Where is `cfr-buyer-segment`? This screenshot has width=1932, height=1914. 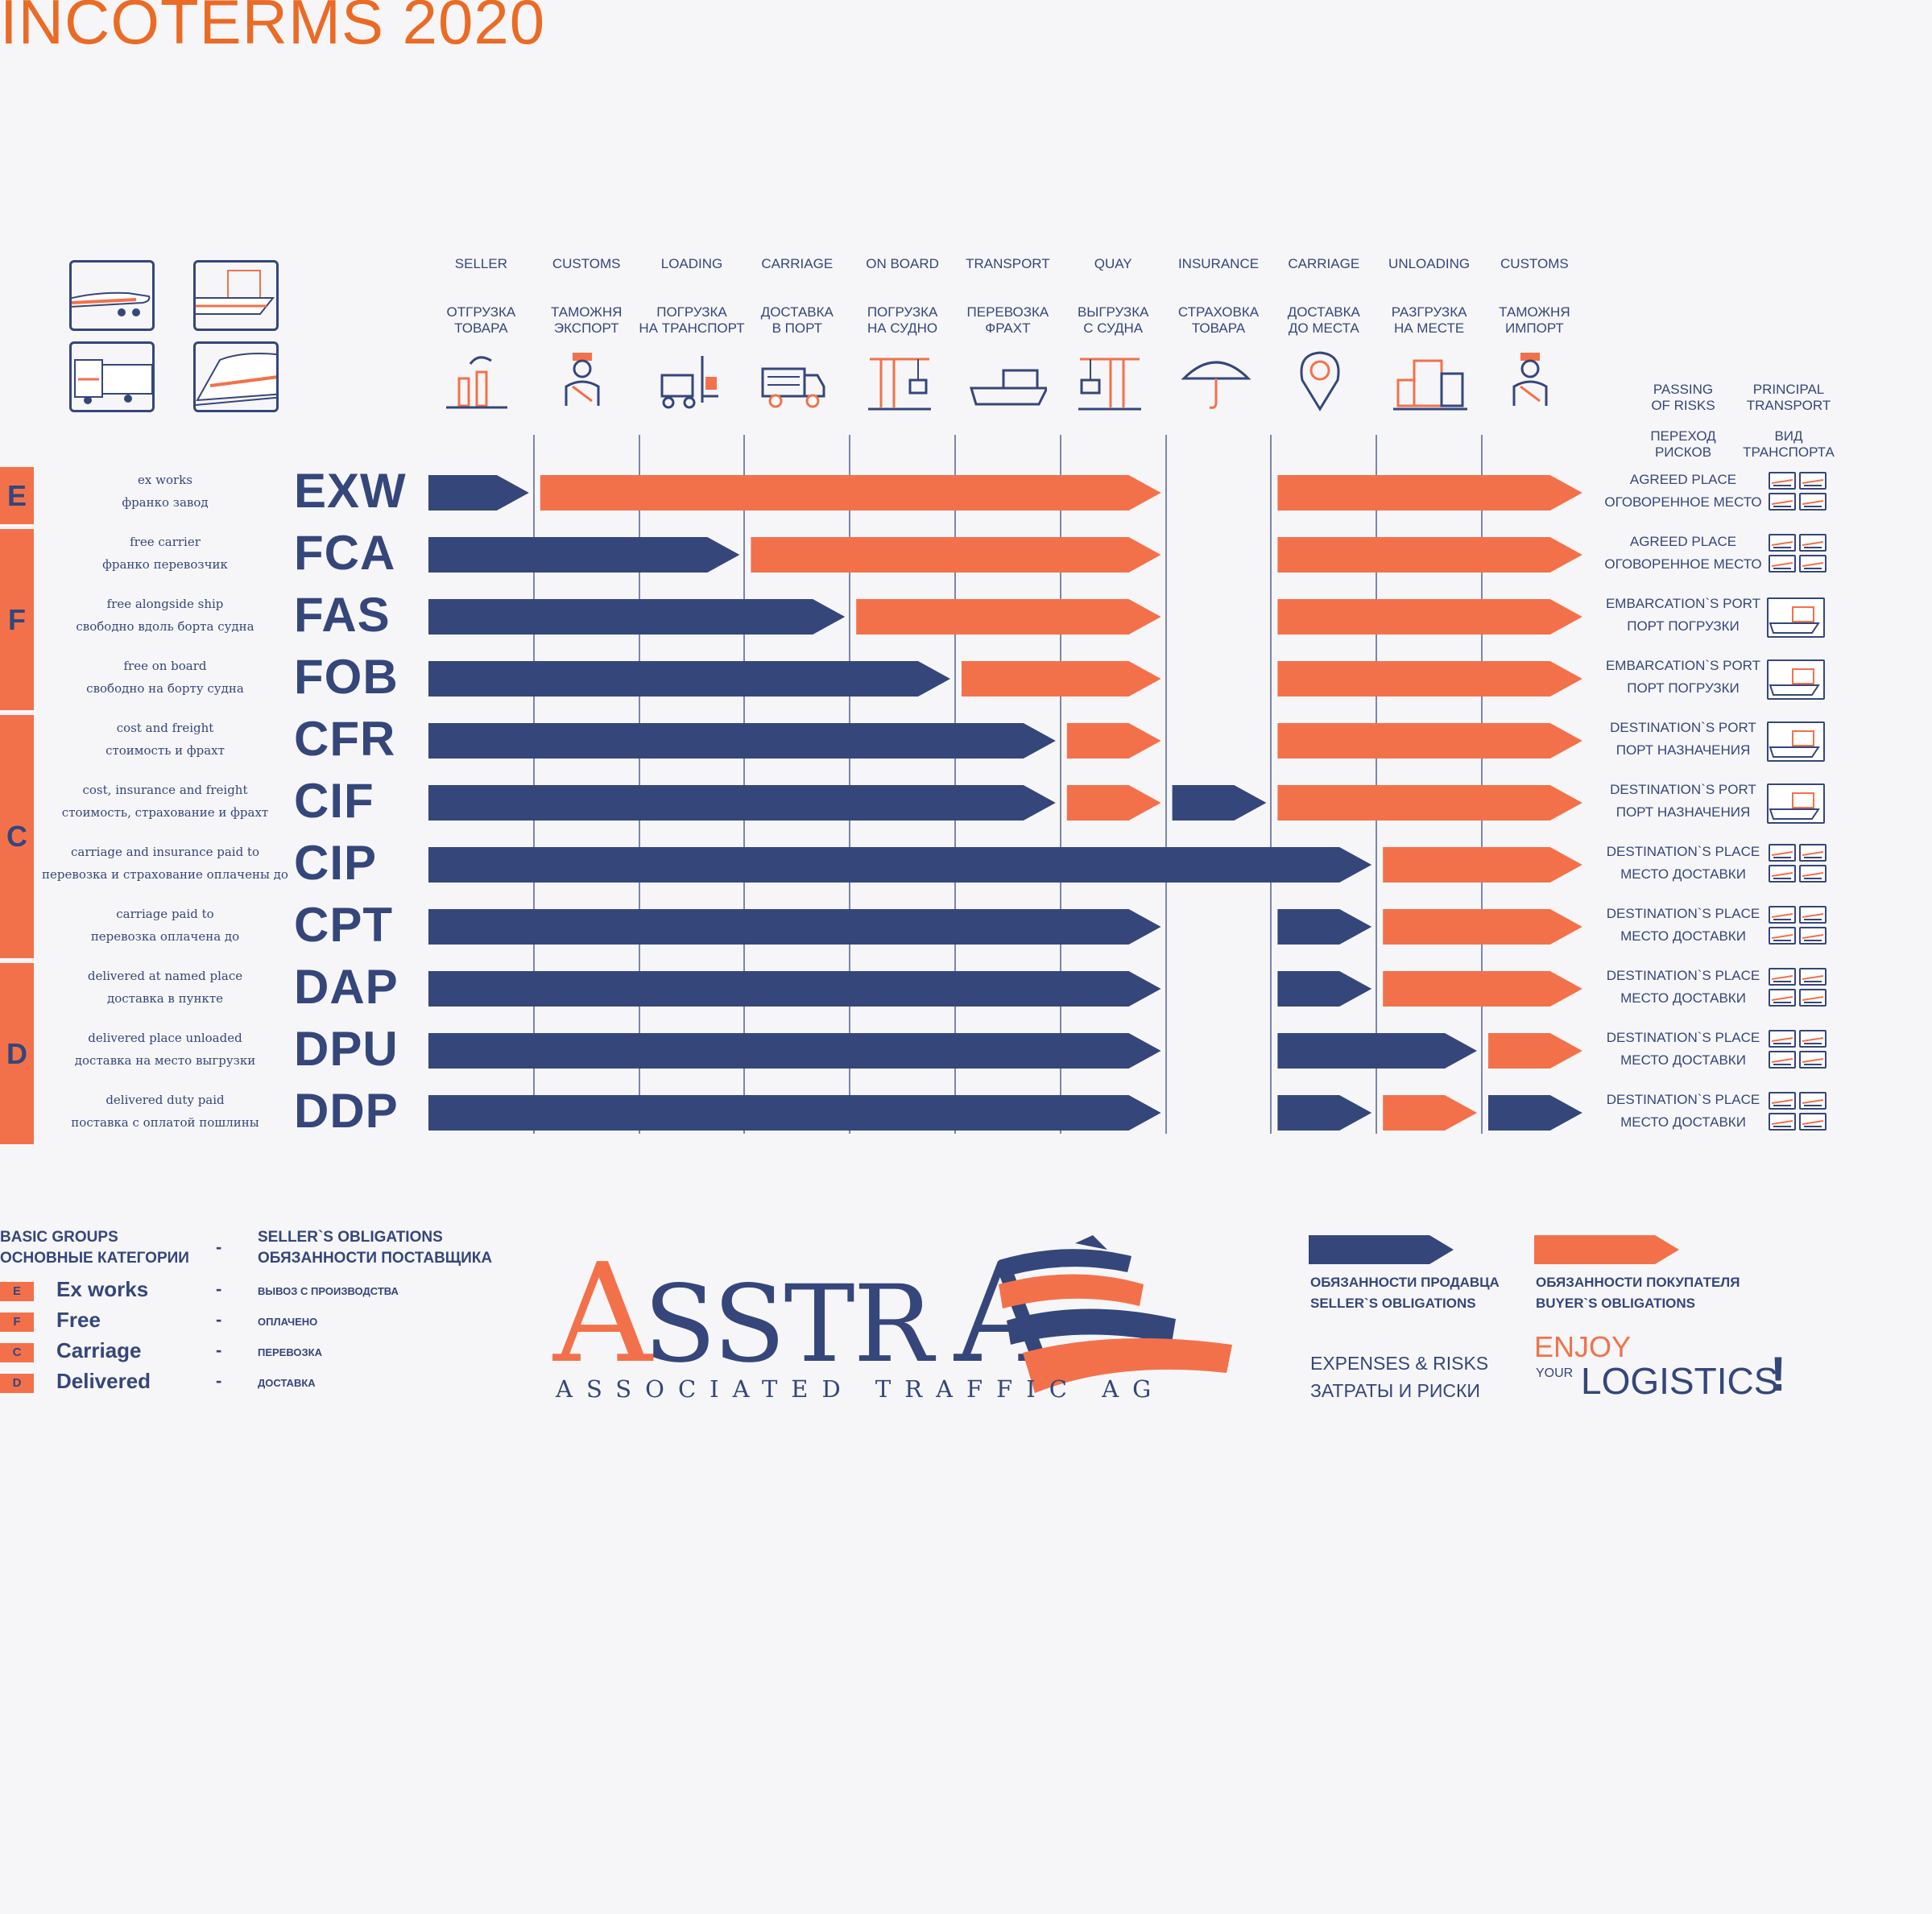 cfr-buyer-segment is located at coordinates (1430, 741).